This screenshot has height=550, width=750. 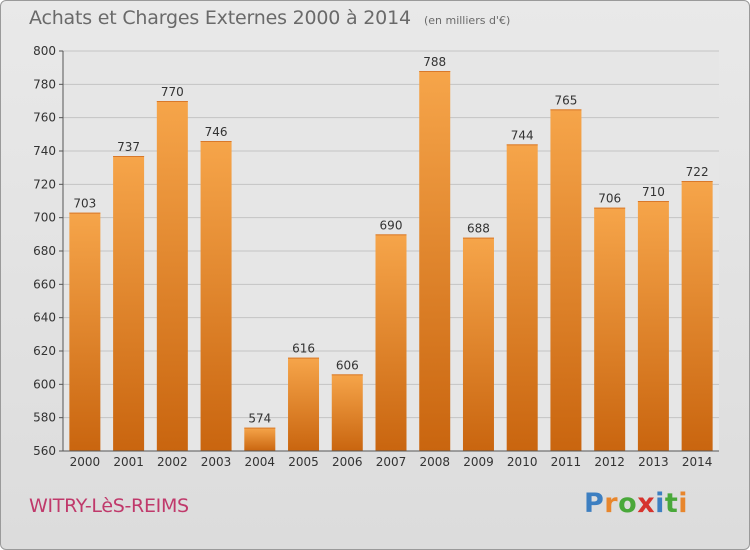 What do you see at coordinates (303, 462) in the screenshot?
I see `x-tick-label: 2005` at bounding box center [303, 462].